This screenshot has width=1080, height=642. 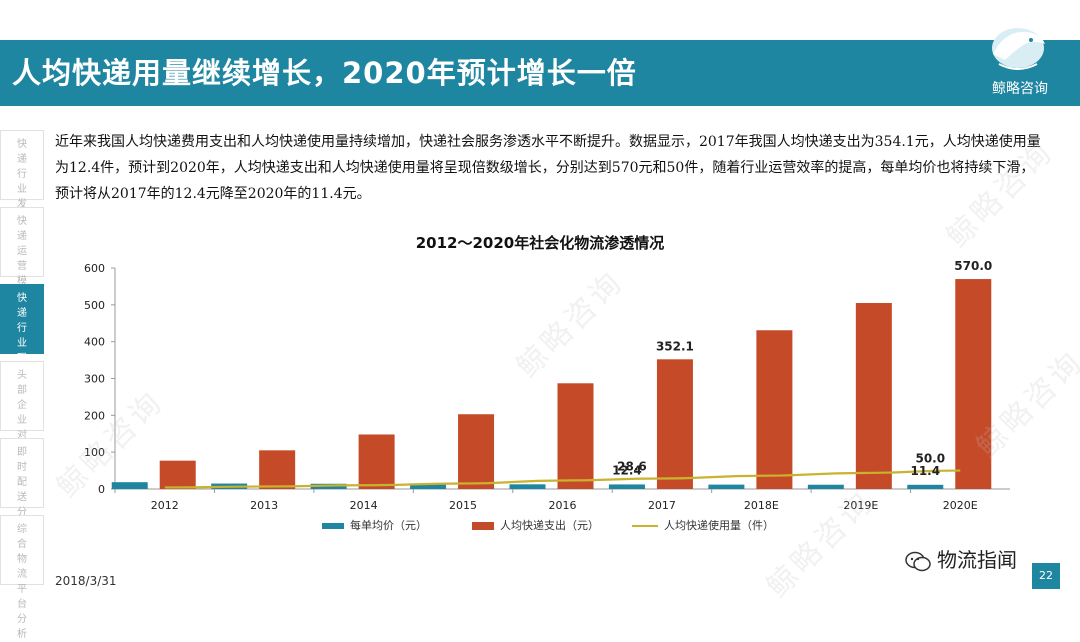 I want to click on data-label: 570.0, so click(x=973, y=266).